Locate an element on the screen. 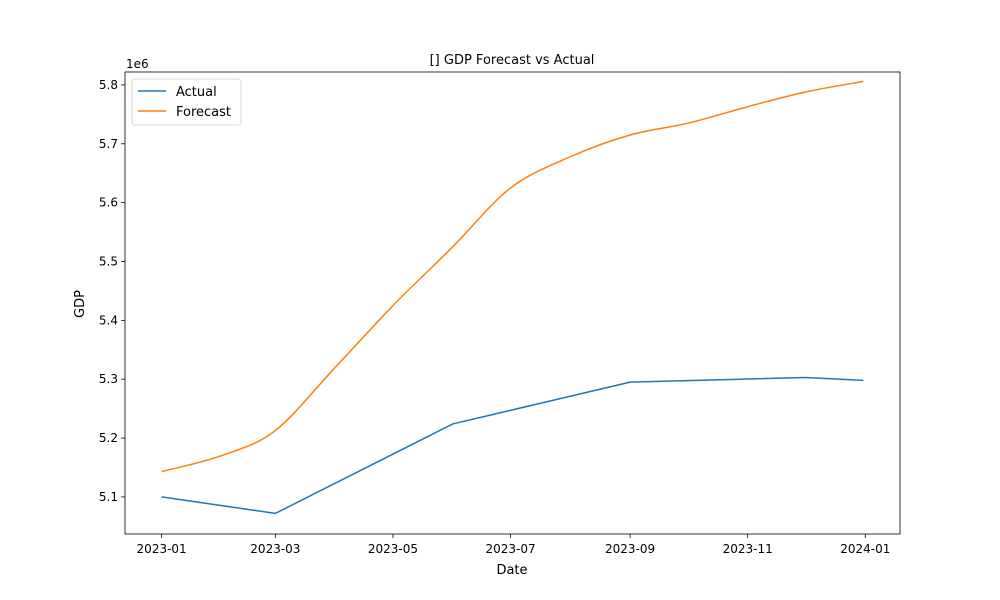 The height and width of the screenshot is (600, 1000). x-tick-label: 2023-01 is located at coordinates (162, 549).